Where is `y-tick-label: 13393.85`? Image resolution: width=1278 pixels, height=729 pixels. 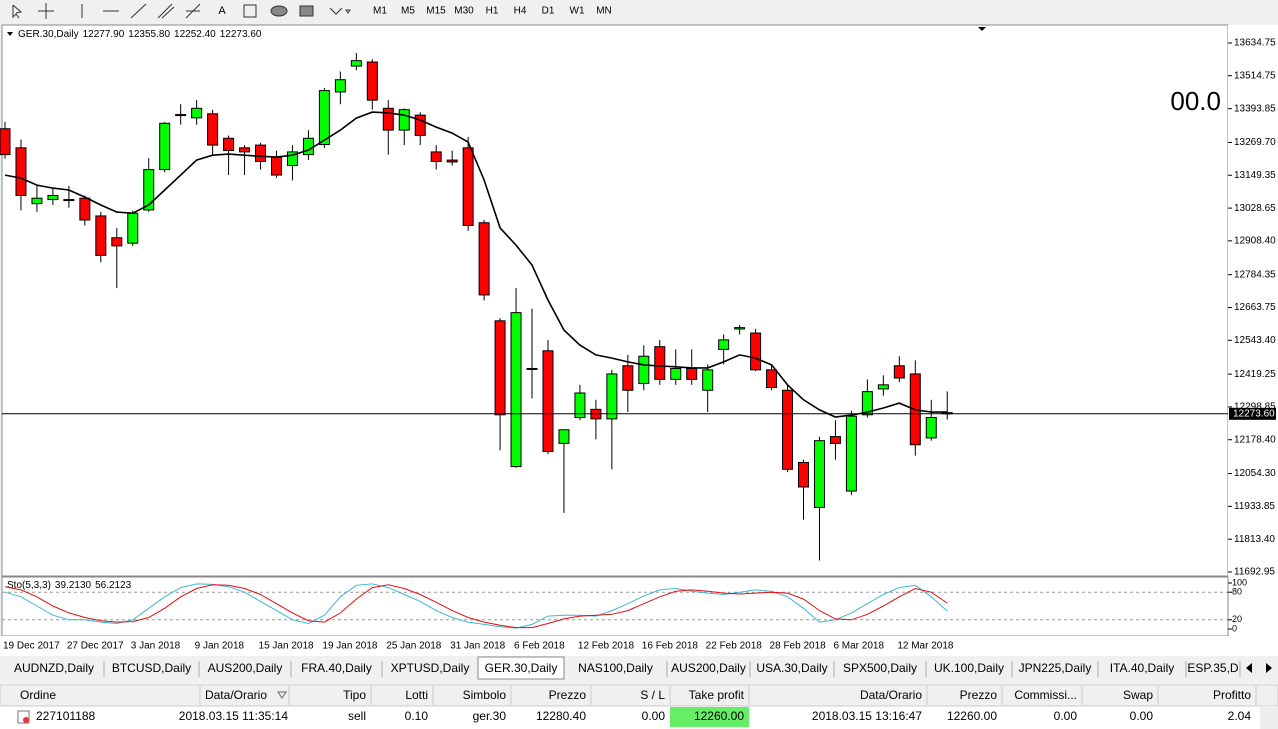
y-tick-label: 13393.85 is located at coordinates (1255, 108).